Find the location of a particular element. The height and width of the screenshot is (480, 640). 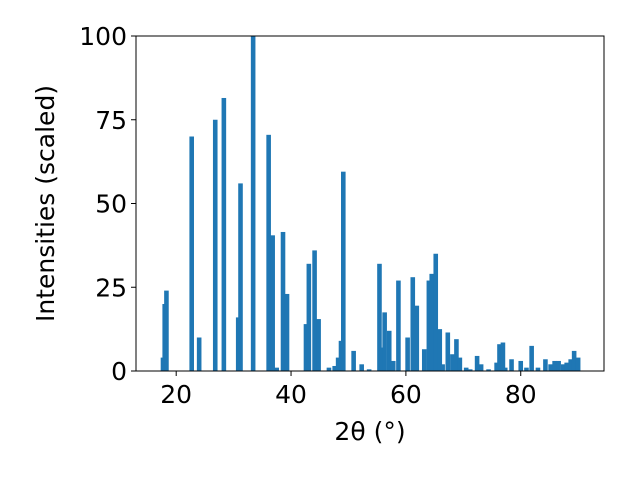

y-axis-label: Intensities (scaled) is located at coordinates (45, 203).